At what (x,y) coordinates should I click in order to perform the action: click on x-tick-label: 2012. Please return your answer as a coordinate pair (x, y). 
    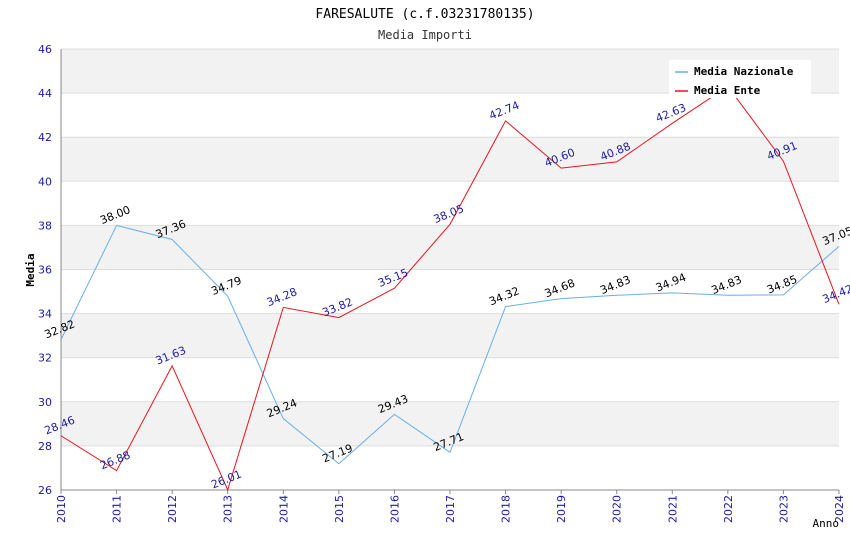
    Looking at the image, I should click on (172, 509).